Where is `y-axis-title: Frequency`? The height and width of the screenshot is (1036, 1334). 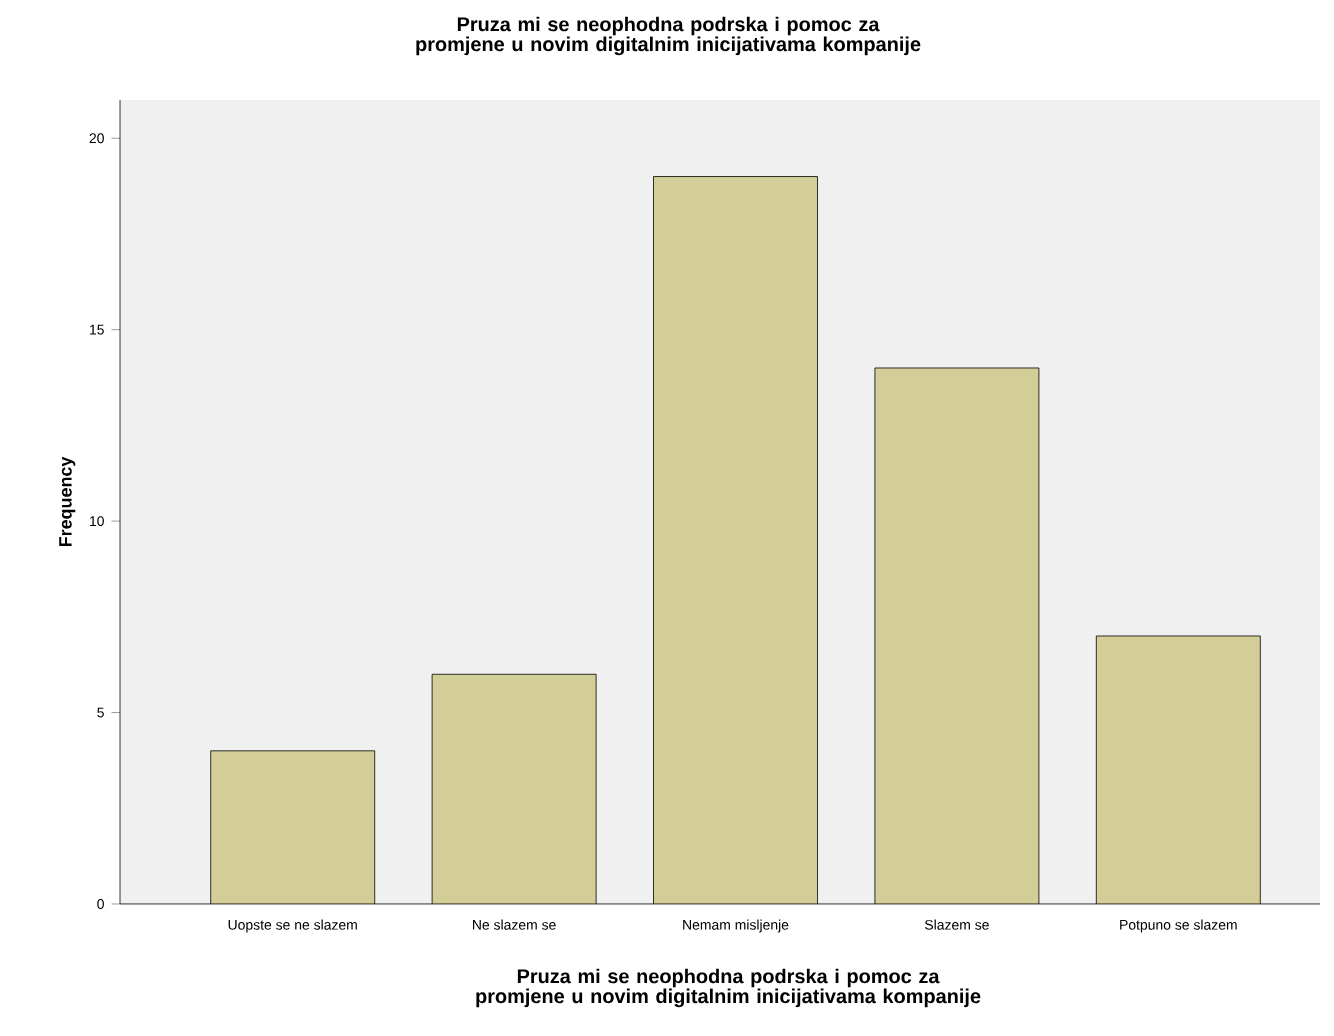 y-axis-title: Frequency is located at coordinates (67, 501).